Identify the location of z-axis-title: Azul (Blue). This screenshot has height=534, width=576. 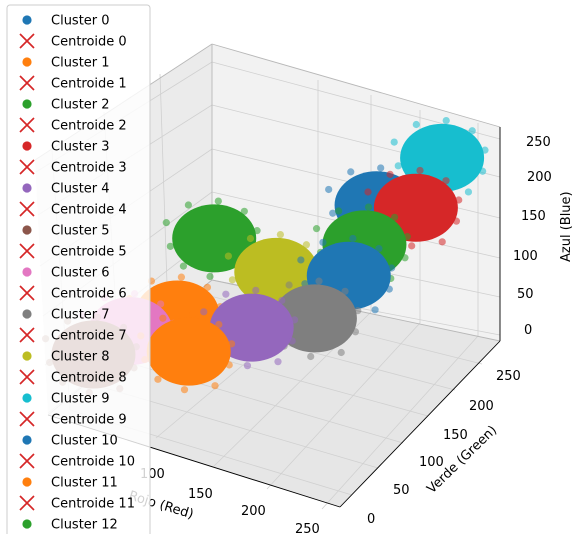
(566, 226).